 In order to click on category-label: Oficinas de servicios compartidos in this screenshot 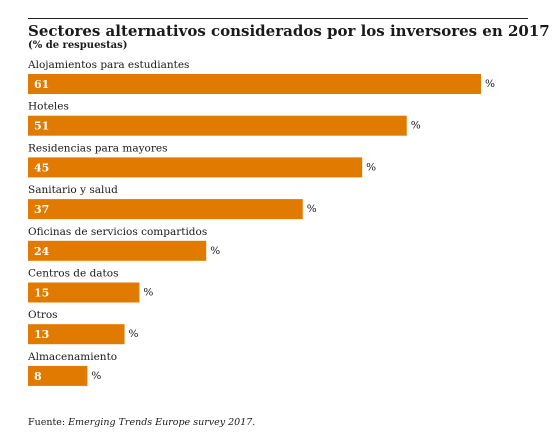, I will do `click(117, 232)`.